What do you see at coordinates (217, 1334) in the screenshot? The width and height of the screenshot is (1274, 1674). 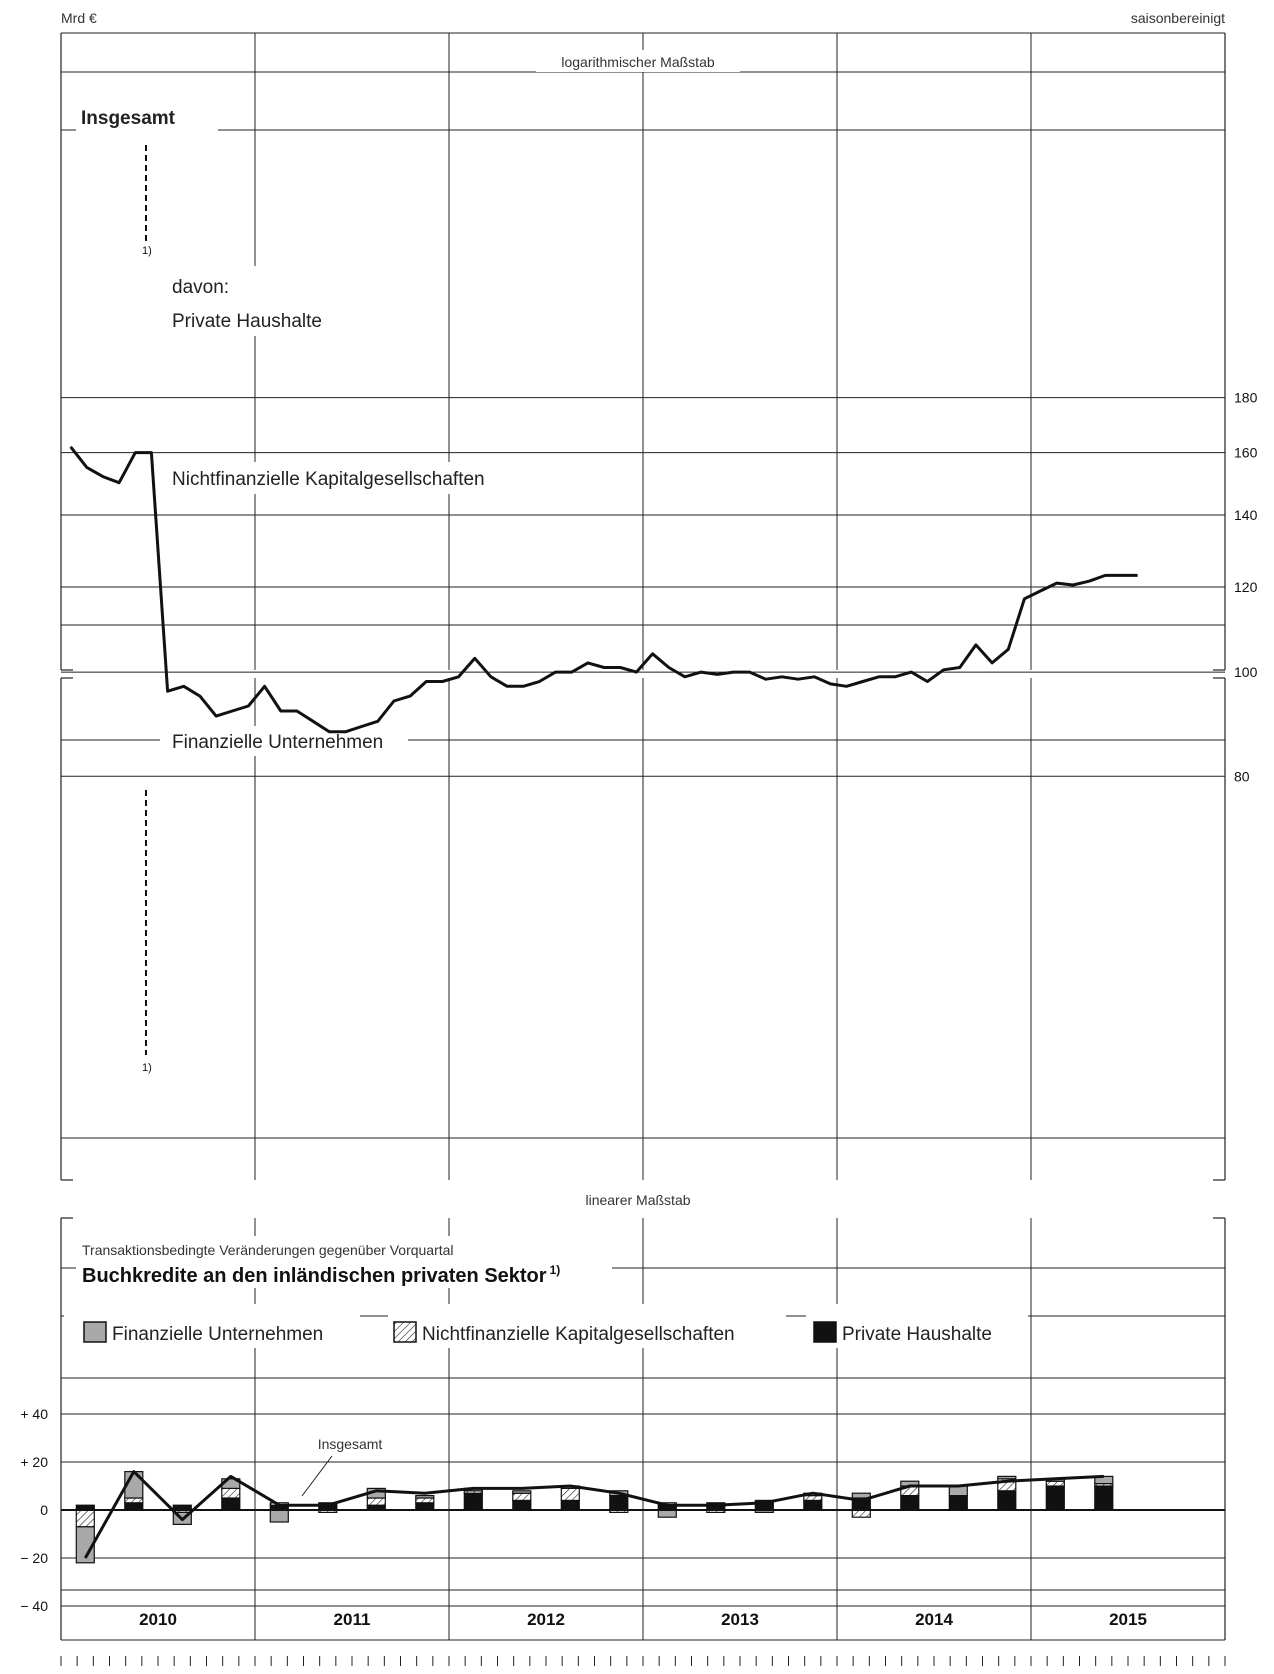 I see `legend-label-finanzielle: Finanzielle Unternehmen` at bounding box center [217, 1334].